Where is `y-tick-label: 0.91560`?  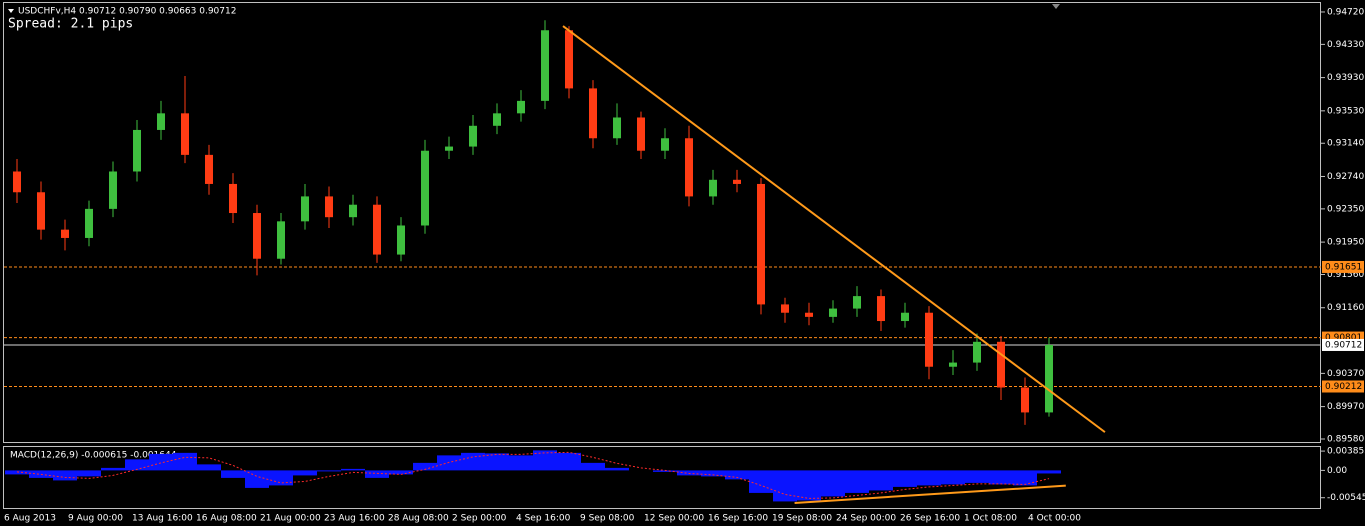 y-tick-label: 0.91560 is located at coordinates (1345, 275).